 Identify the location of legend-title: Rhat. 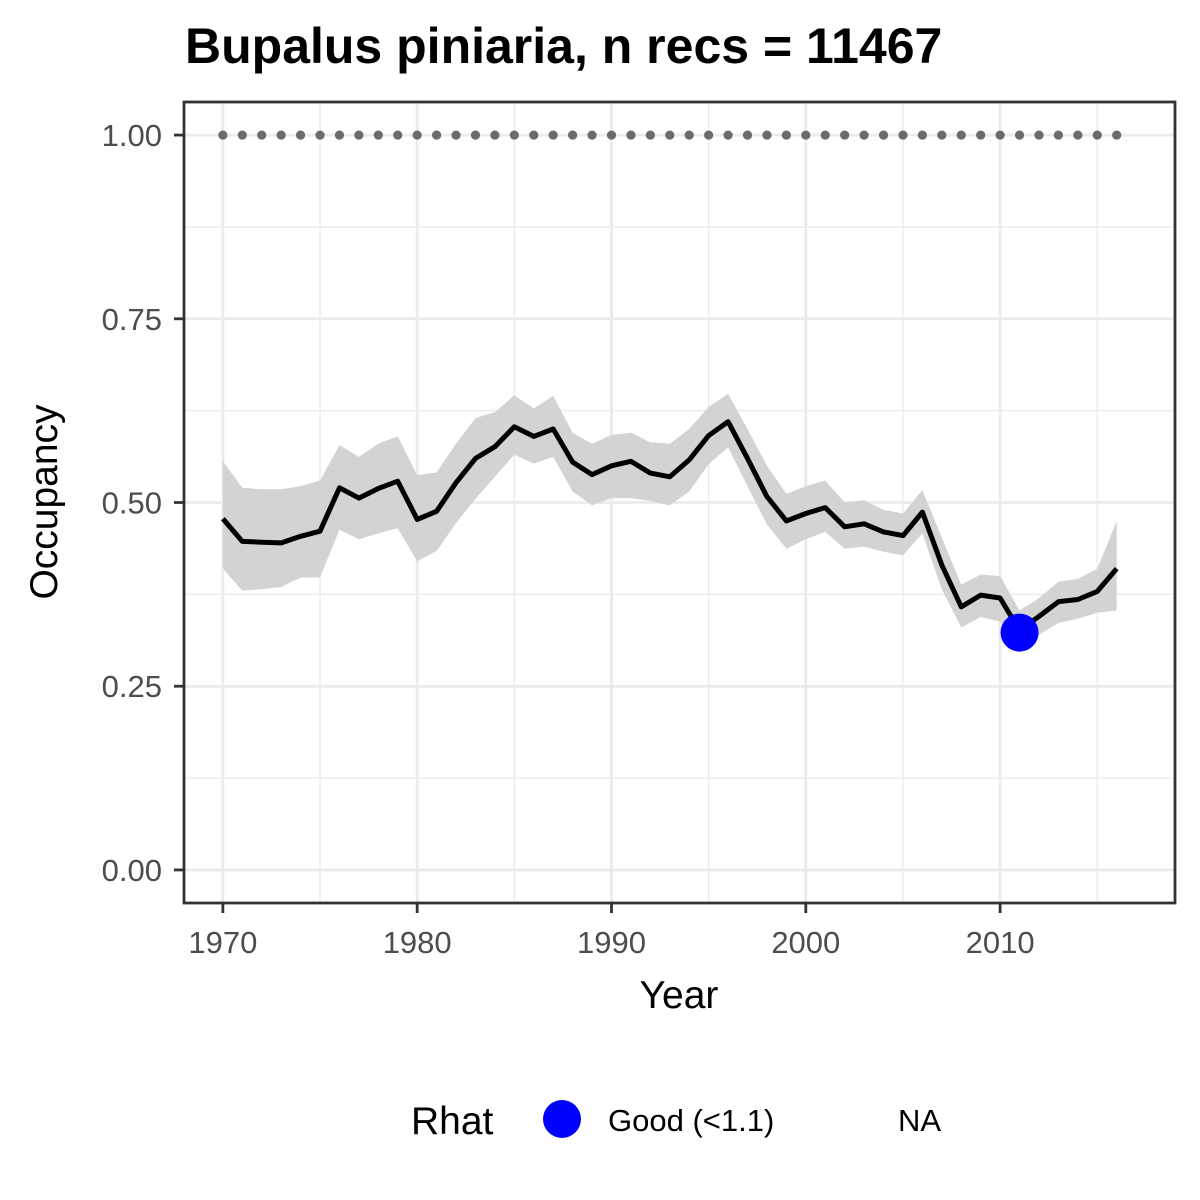
(452, 1121).